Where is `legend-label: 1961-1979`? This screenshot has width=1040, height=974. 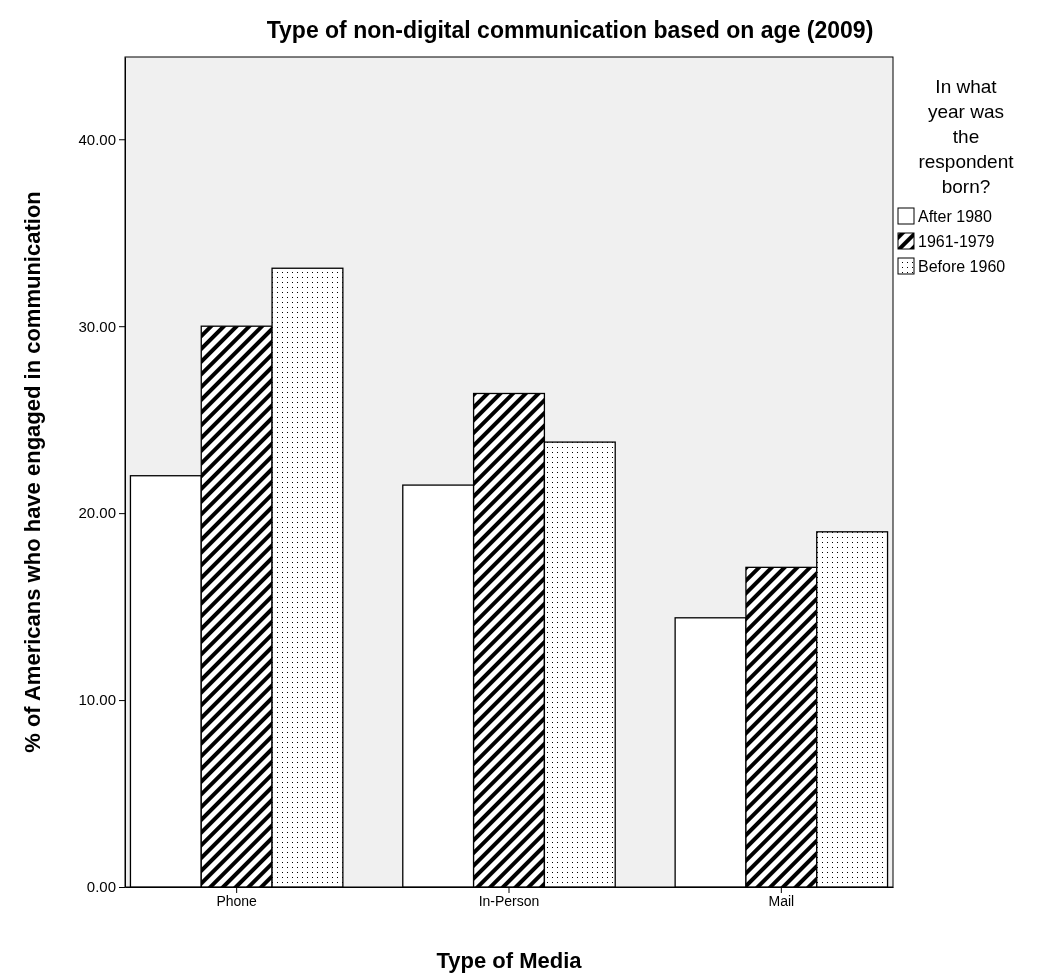
legend-label: 1961-1979 is located at coordinates (956, 241).